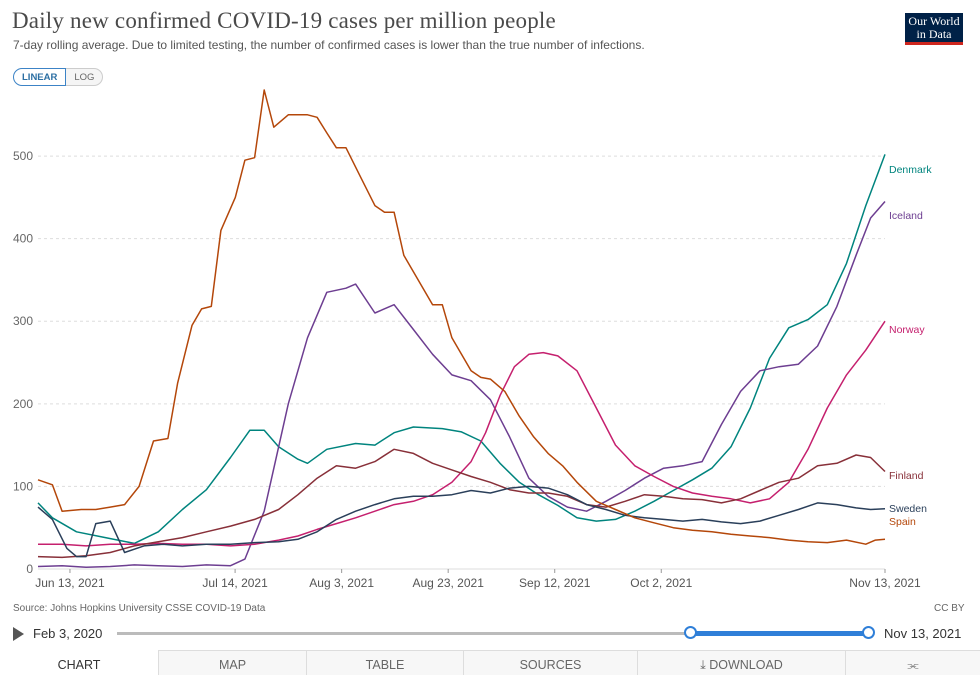 The height and width of the screenshot is (679, 980). What do you see at coordinates (23, 239) in the screenshot?
I see `y-tick-label: 400` at bounding box center [23, 239].